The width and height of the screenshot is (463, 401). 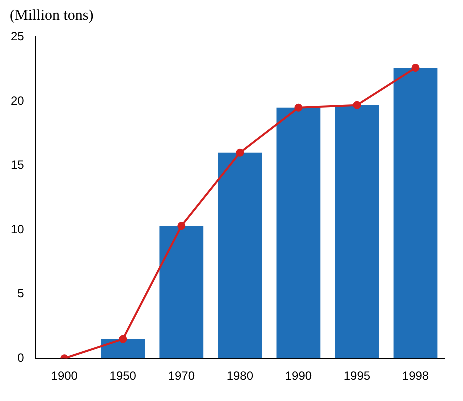 What do you see at coordinates (21, 293) in the screenshot?
I see `y-tick-label: 5` at bounding box center [21, 293].